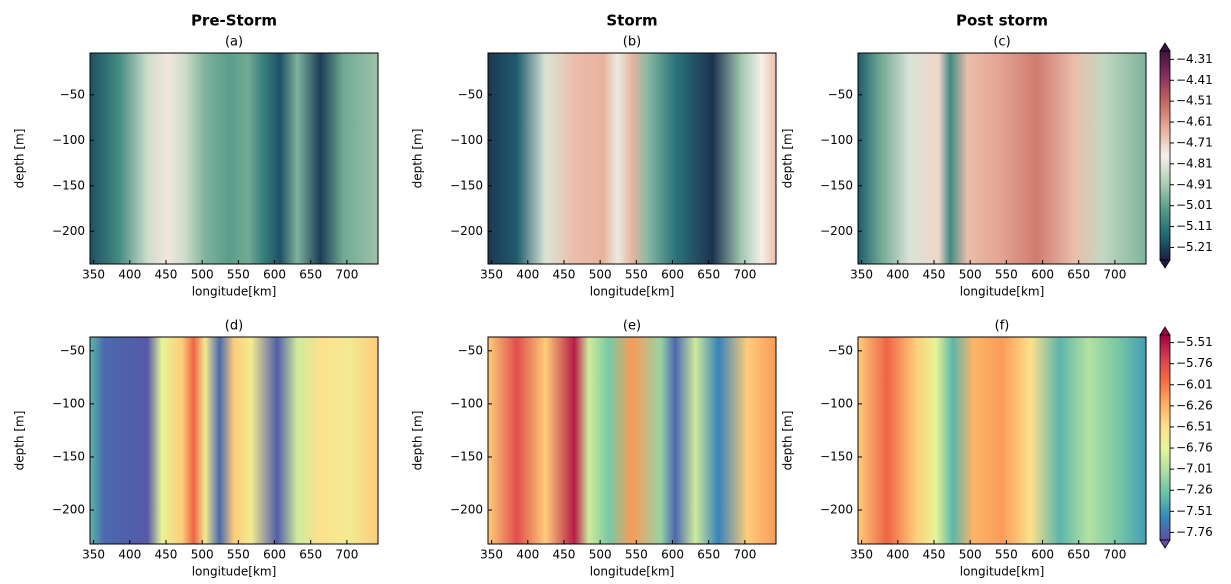 Image resolution: width=1231 pixels, height=584 pixels. Describe the element at coordinates (1194, 122) in the screenshot. I see `colorbar-tick-label: −4.61` at that location.